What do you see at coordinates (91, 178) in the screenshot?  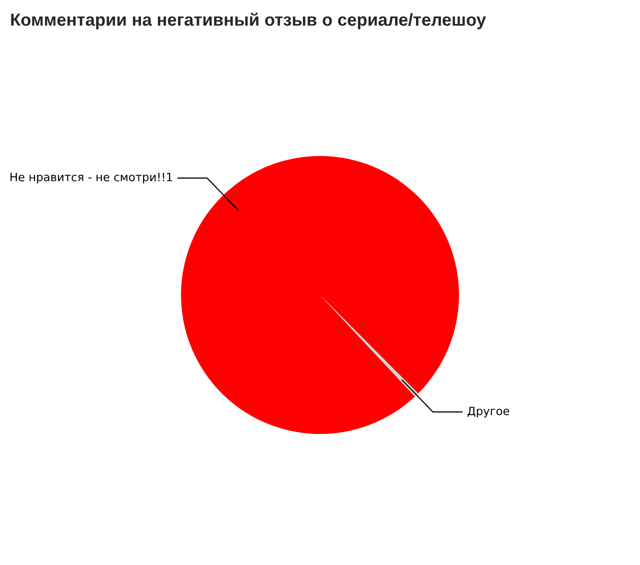 I see `slice-label: Не нравится - не смотри!!1` at bounding box center [91, 178].